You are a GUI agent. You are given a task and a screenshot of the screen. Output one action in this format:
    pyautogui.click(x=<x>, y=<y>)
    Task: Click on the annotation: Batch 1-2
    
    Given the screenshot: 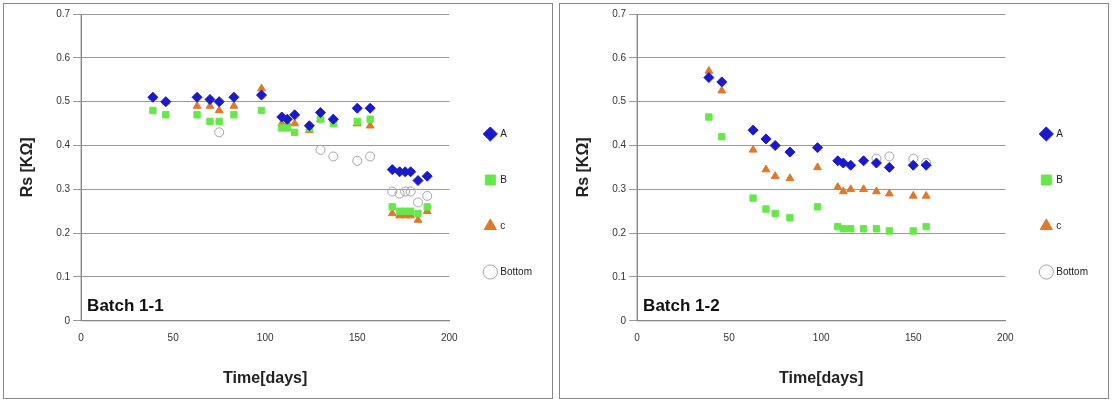 What is the action you would take?
    pyautogui.click(x=681, y=305)
    